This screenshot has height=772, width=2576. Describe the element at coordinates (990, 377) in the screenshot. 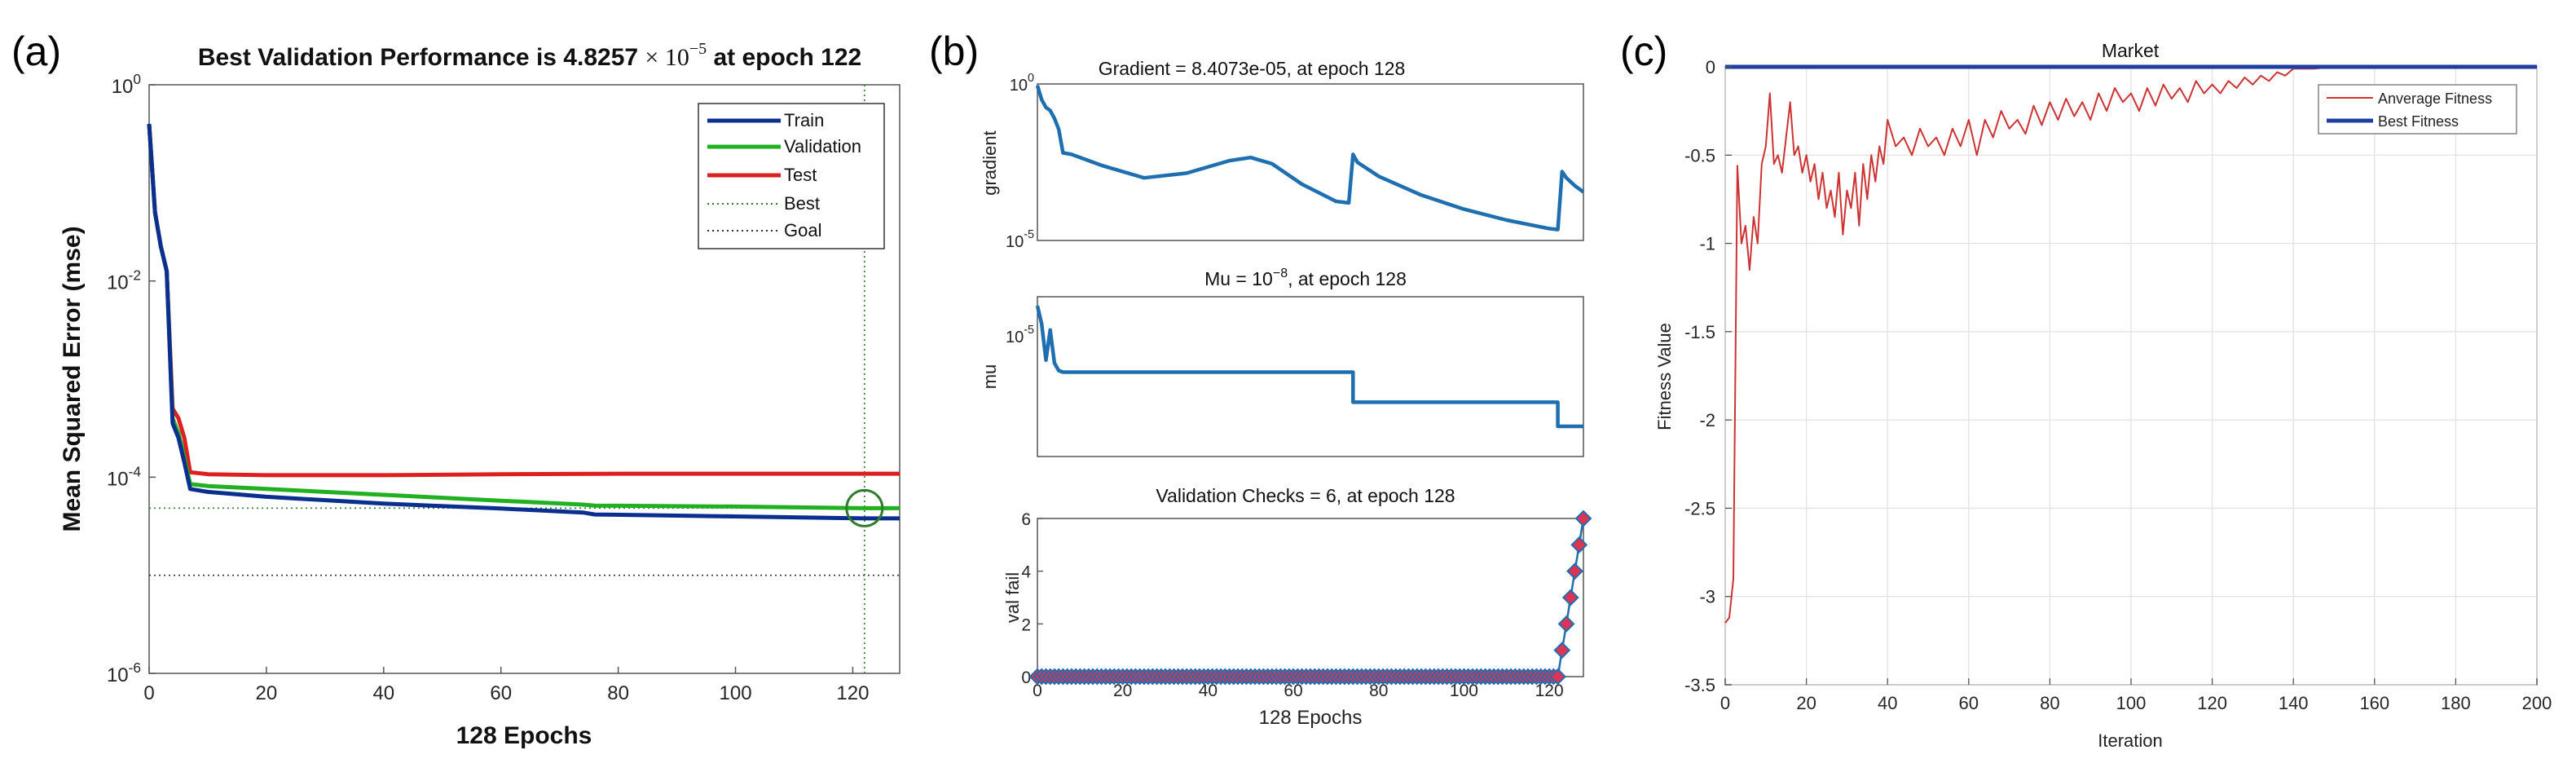

I see `panel-b2-ylabel: mu` at that location.